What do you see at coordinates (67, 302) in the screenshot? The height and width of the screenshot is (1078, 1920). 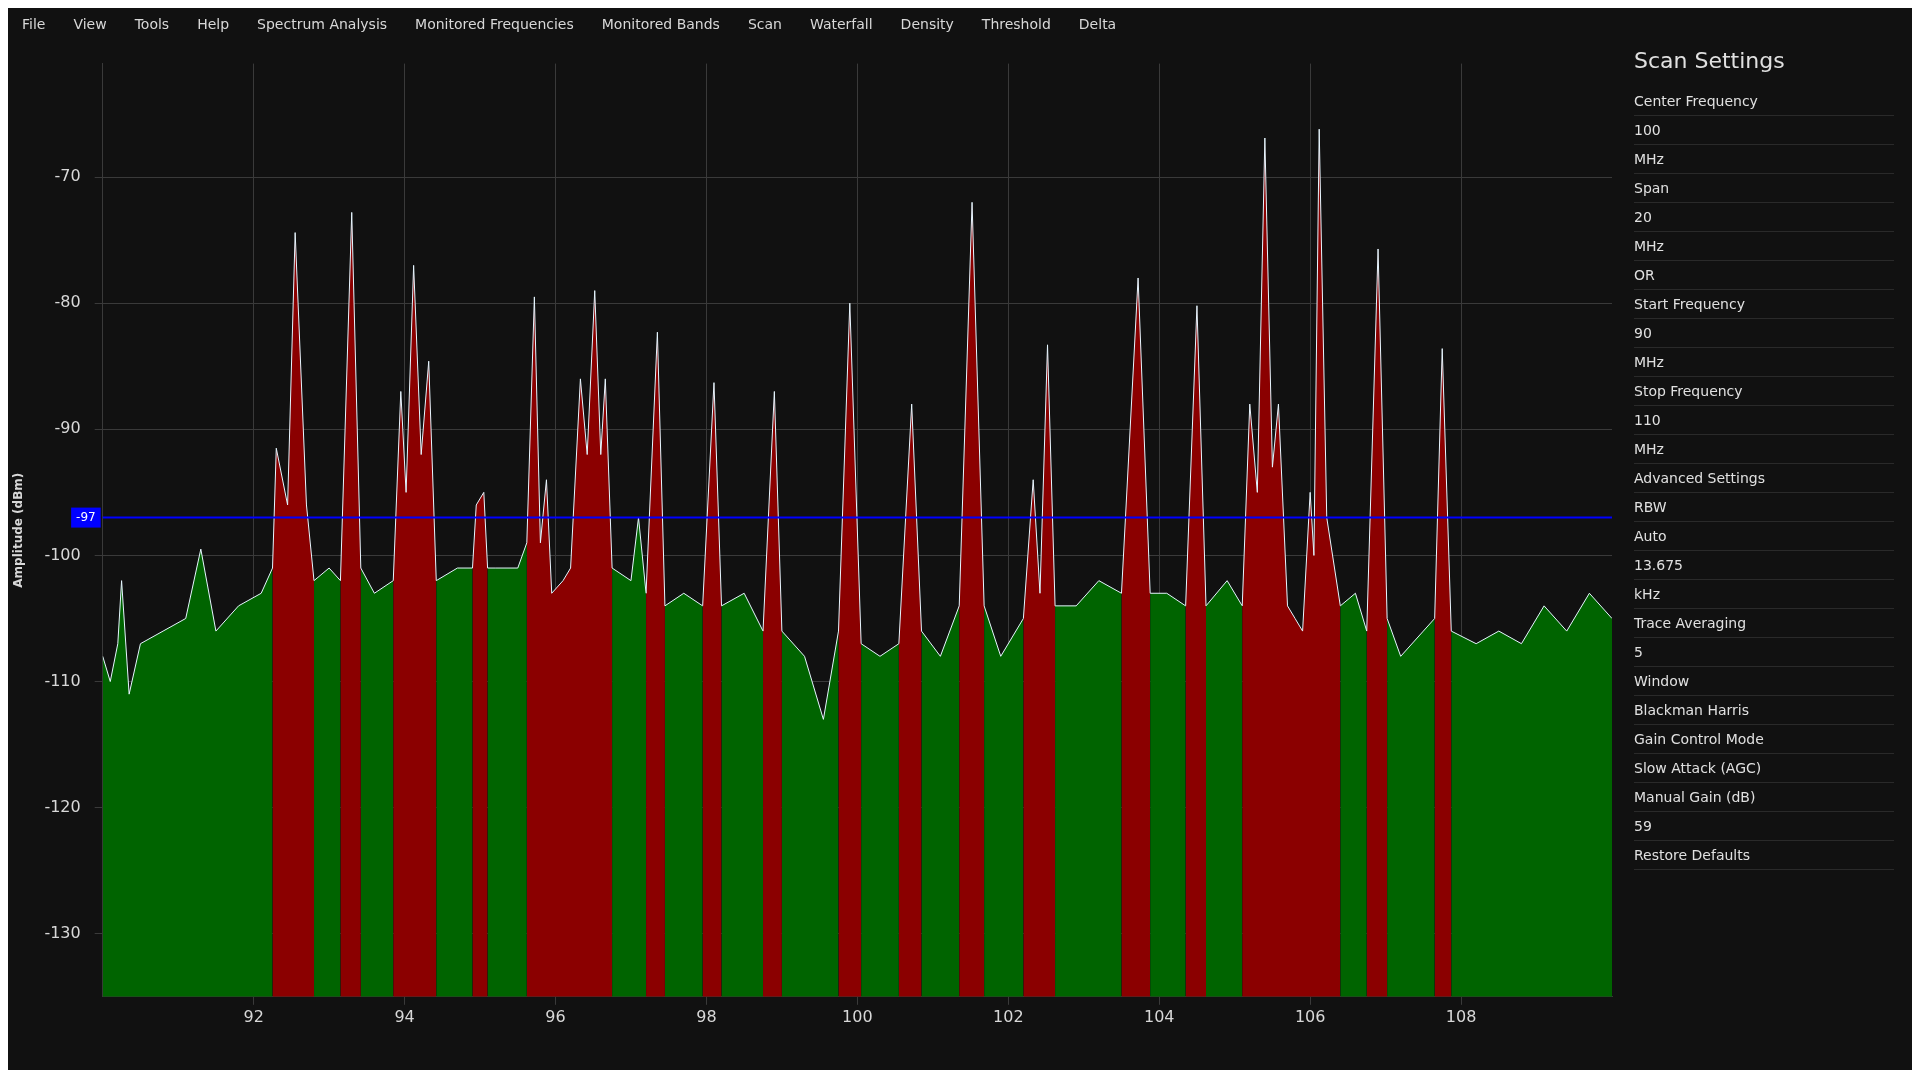 I see `y-tick-label: -80` at bounding box center [67, 302].